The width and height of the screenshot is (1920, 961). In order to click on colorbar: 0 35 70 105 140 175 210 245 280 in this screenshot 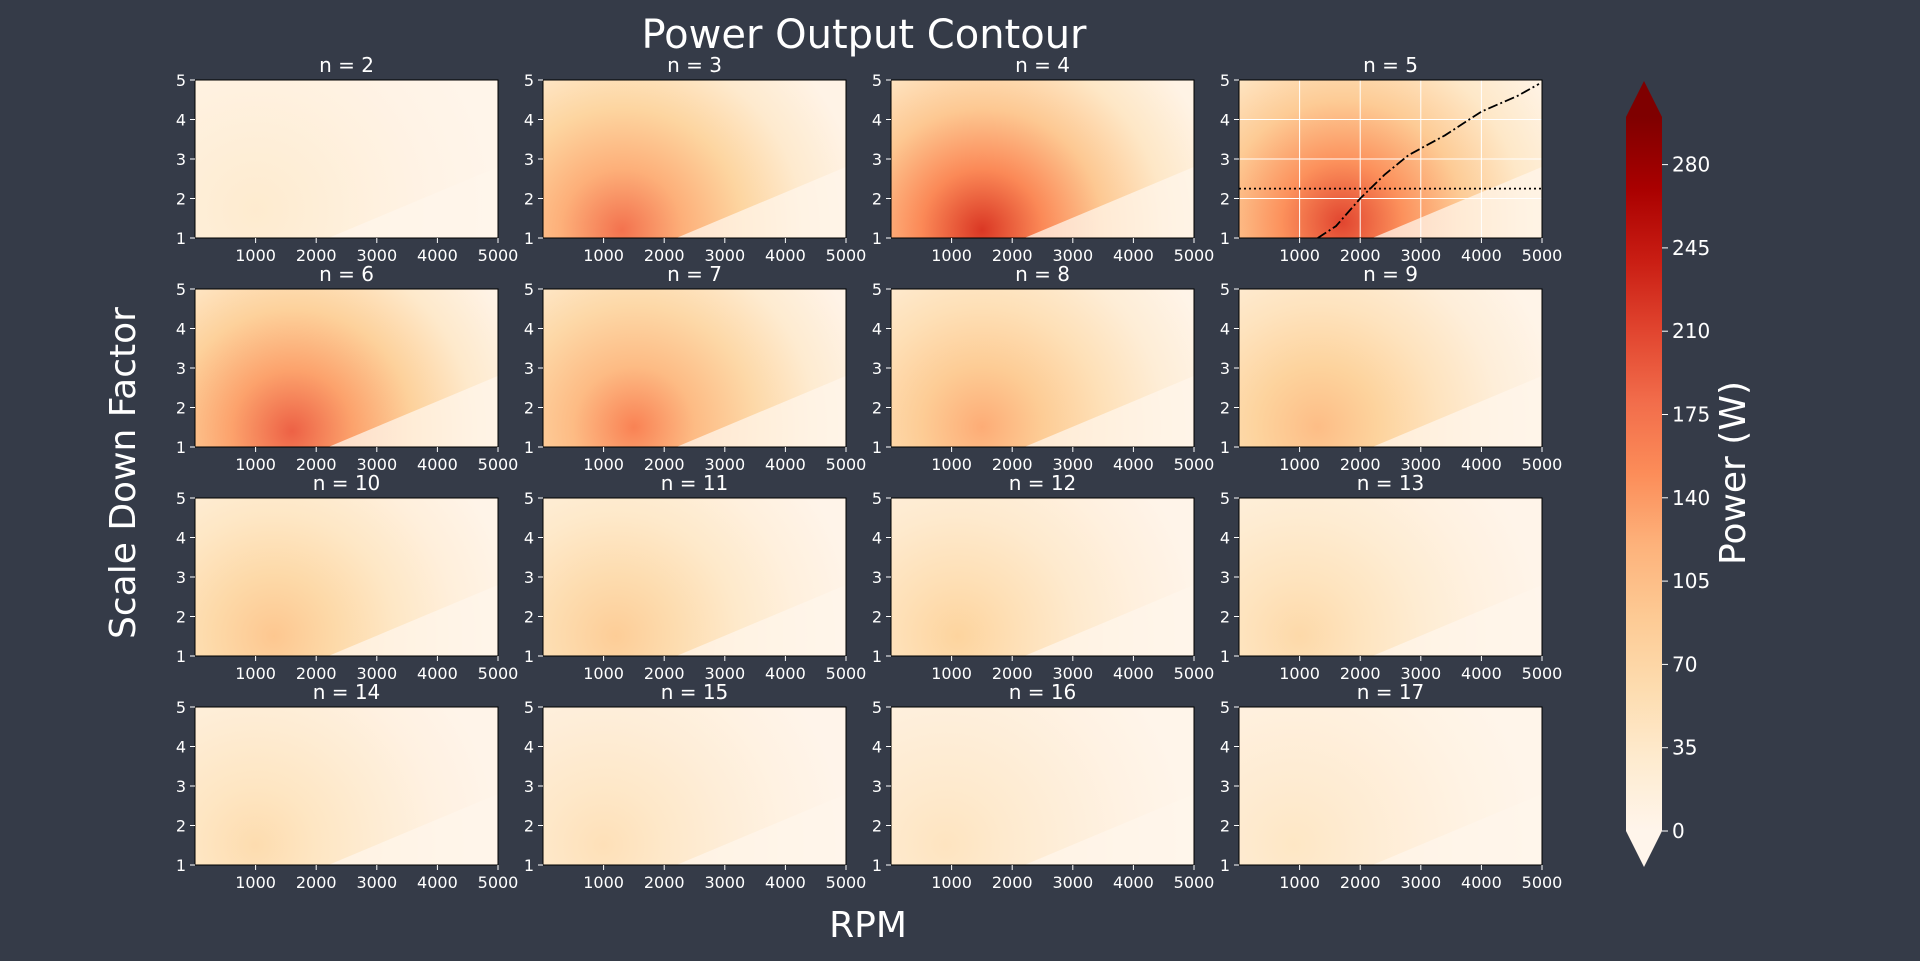, I will do `click(1668, 474)`.